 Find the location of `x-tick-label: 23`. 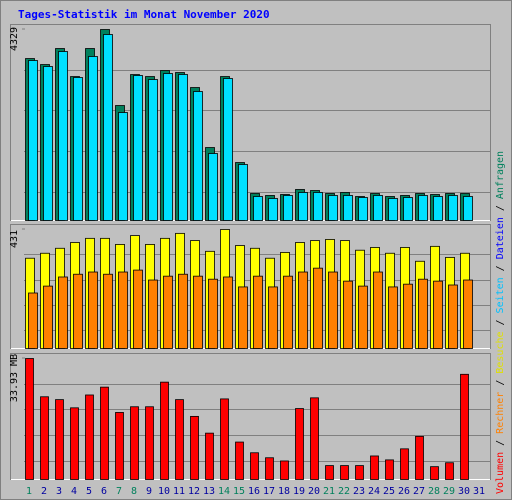

x-tick-label: 23 is located at coordinates (359, 491).